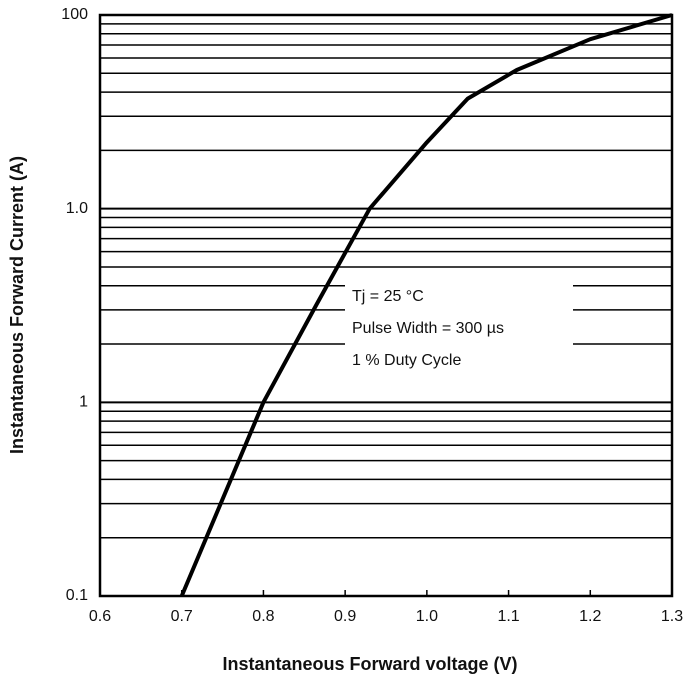 Image resolution: width=693 pixels, height=691 pixels. I want to click on y-tick-label: 0.1, so click(77, 595).